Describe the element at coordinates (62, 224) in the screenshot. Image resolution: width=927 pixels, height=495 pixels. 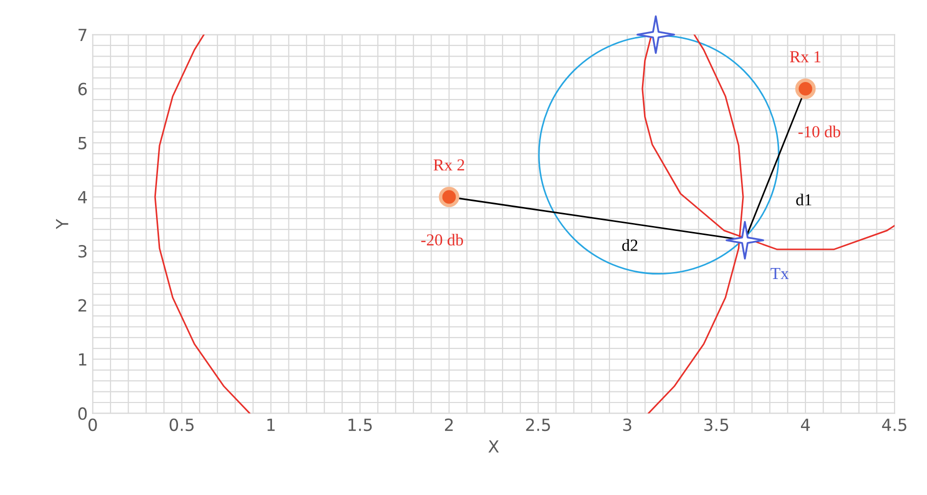
I see `y-axis-title: Y` at that location.